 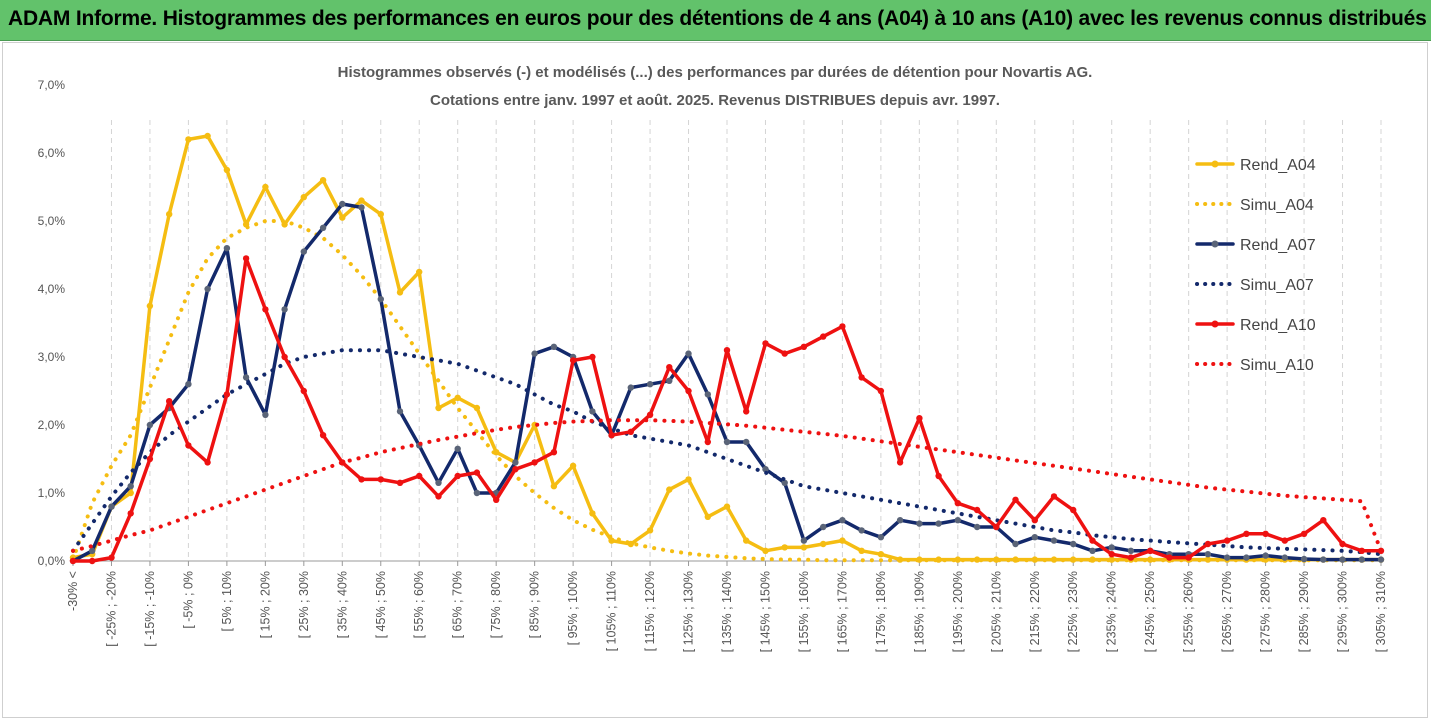 What do you see at coordinates (689, 611) in the screenshot?
I see `x-tick-label: [ 125% ; 130%` at bounding box center [689, 611].